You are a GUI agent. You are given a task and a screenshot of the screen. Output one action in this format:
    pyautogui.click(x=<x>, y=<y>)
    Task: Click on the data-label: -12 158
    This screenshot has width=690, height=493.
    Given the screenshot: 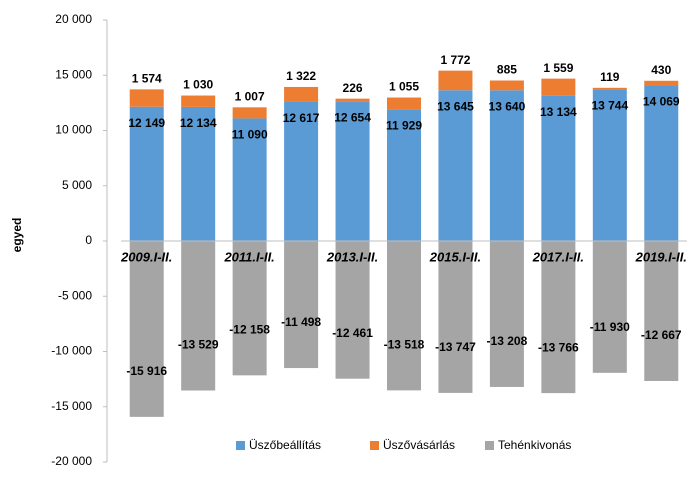 What is the action you would take?
    pyautogui.click(x=249, y=330)
    